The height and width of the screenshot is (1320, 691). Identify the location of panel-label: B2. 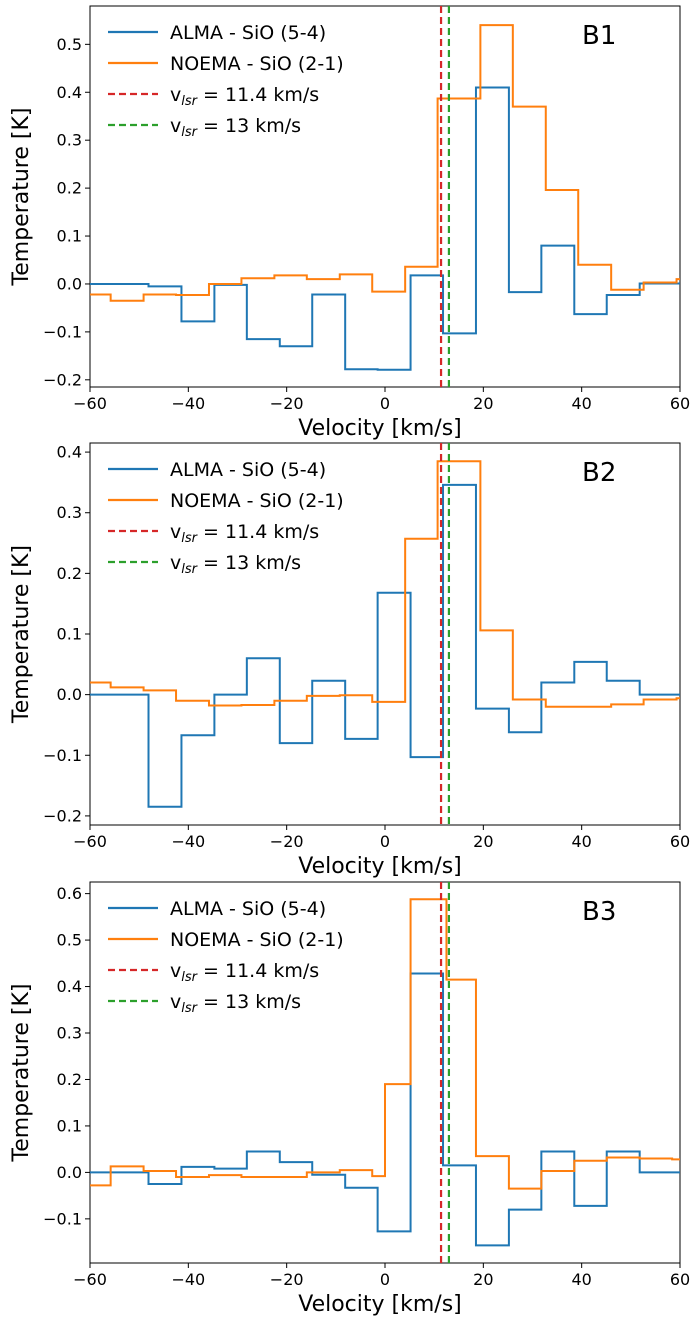
(599, 473).